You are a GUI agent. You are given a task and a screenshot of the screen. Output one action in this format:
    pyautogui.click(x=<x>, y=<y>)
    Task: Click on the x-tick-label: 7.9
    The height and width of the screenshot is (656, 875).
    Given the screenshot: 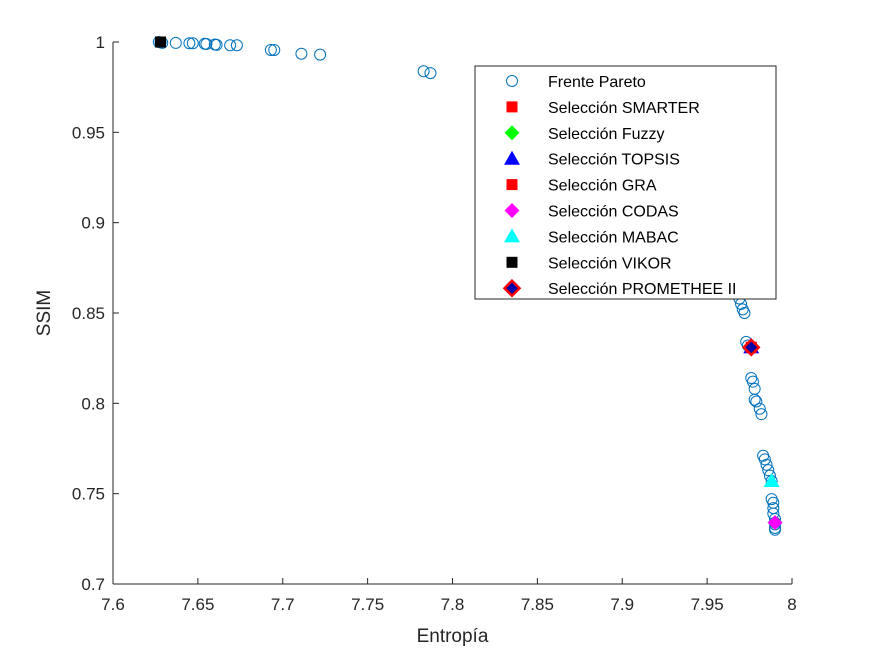 What is the action you would take?
    pyautogui.click(x=622, y=604)
    